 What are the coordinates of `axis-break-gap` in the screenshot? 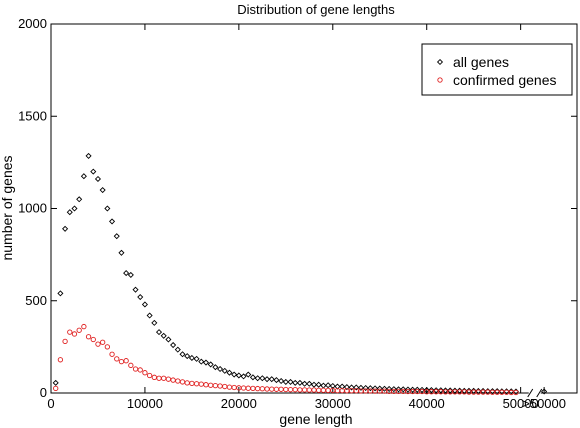 It's located at (534, 393).